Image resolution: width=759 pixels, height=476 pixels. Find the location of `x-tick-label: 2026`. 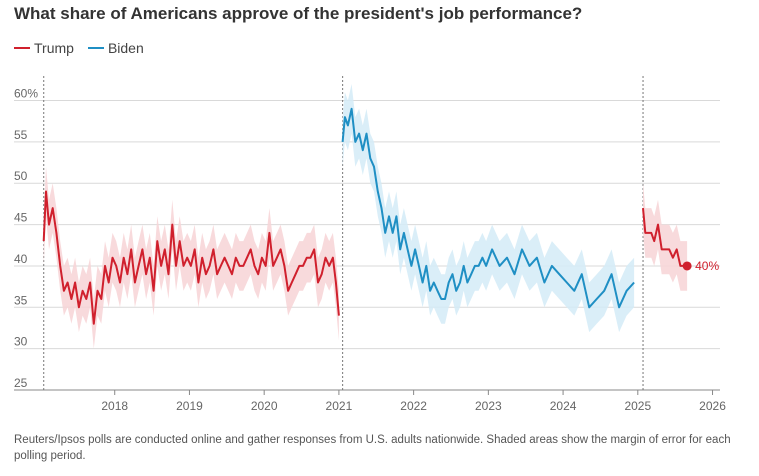

x-tick-label: 2026 is located at coordinates (712, 406).